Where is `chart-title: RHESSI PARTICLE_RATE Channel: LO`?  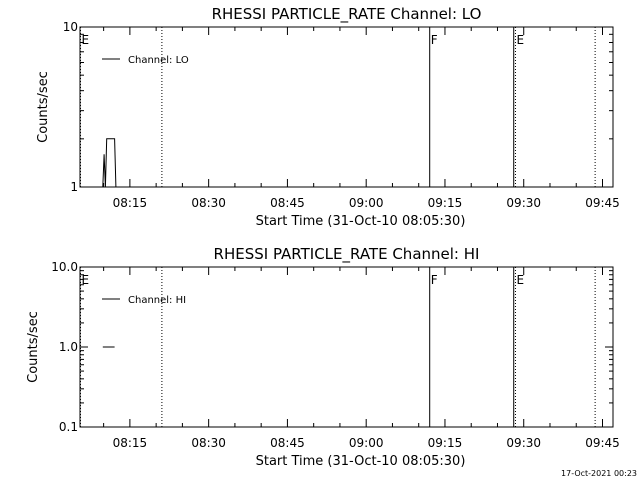
chart-title: RHESSI PARTICLE_RATE Channel: LO is located at coordinates (347, 14).